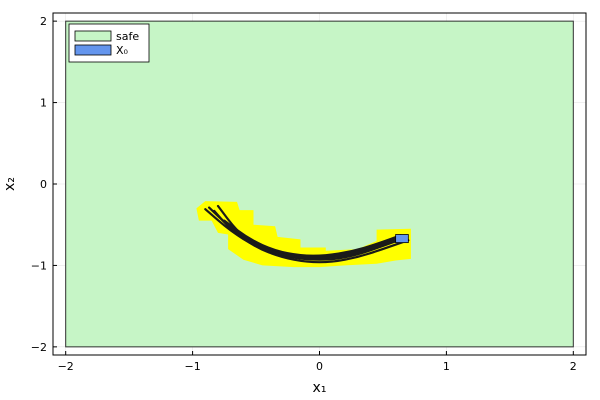  What do you see at coordinates (39, 347) in the screenshot?
I see `y-tick-label: −2` at bounding box center [39, 347].